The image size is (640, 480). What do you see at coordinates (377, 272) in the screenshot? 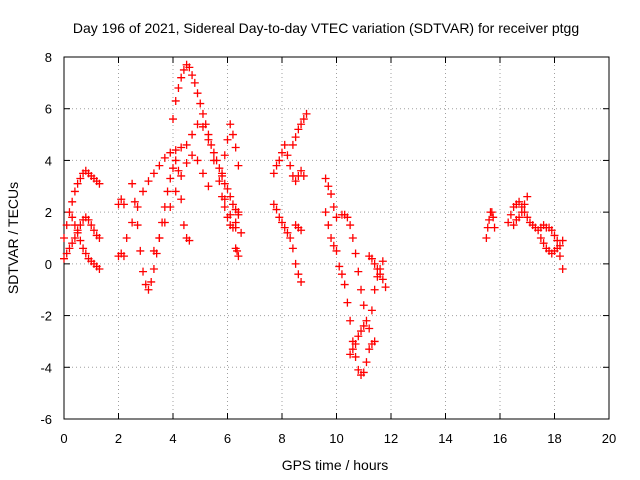
I see `series-arc-u` at bounding box center [377, 272].